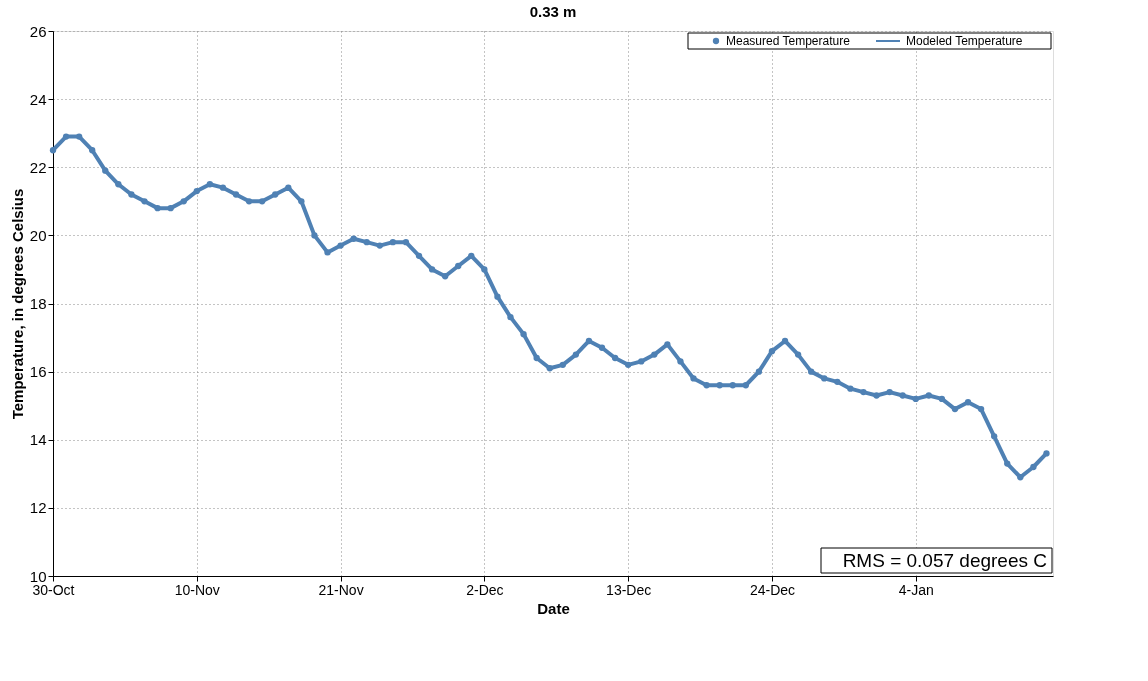 Image resolution: width=1148 pixels, height=681 pixels. What do you see at coordinates (38, 440) in the screenshot?
I see `y-tick-label: 14` at bounding box center [38, 440].